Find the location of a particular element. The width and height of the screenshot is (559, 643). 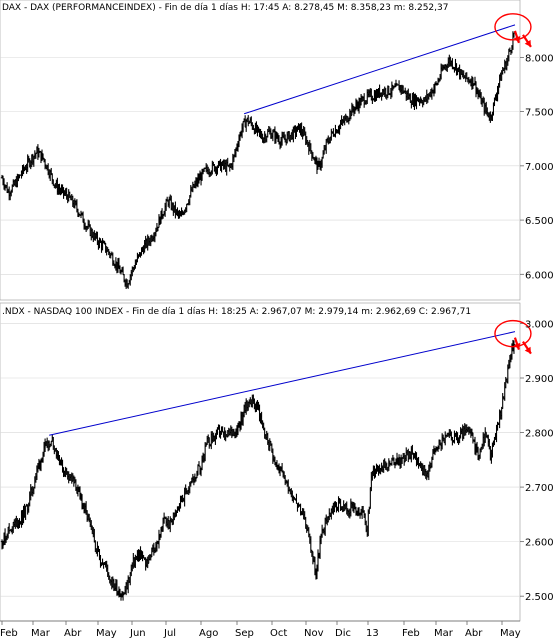

y-tick-label: 8.000 is located at coordinates (539, 58).